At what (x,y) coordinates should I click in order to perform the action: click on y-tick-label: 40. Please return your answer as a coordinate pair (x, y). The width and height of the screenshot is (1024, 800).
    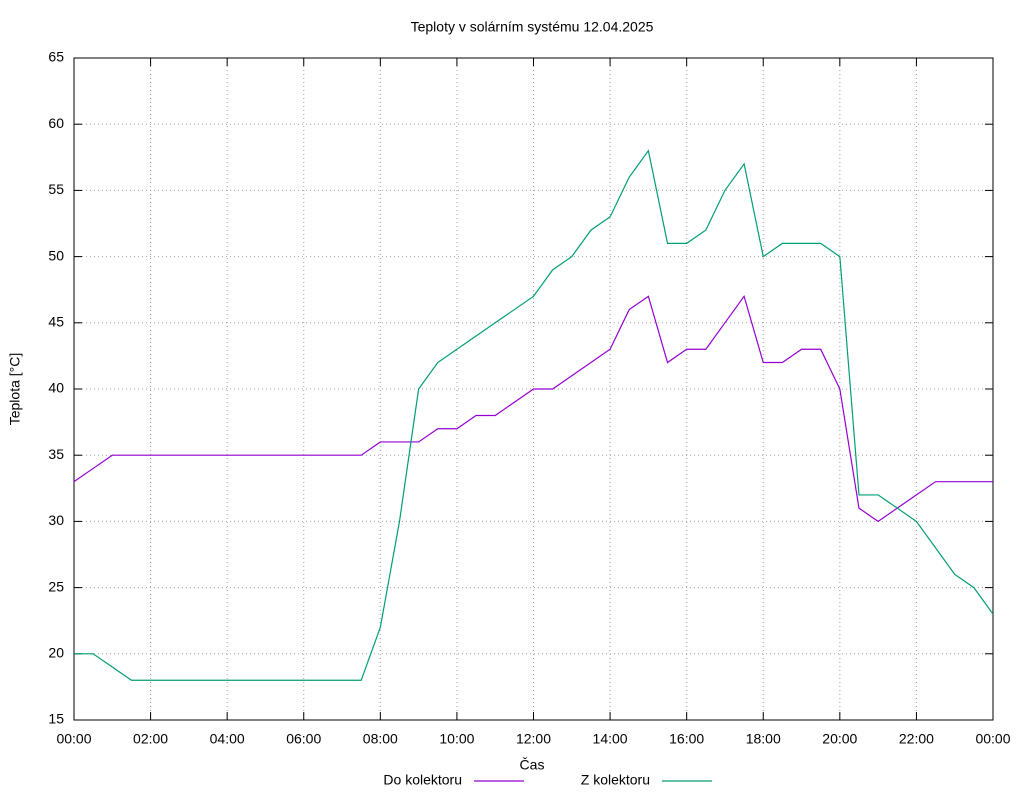
    Looking at the image, I should click on (56, 388).